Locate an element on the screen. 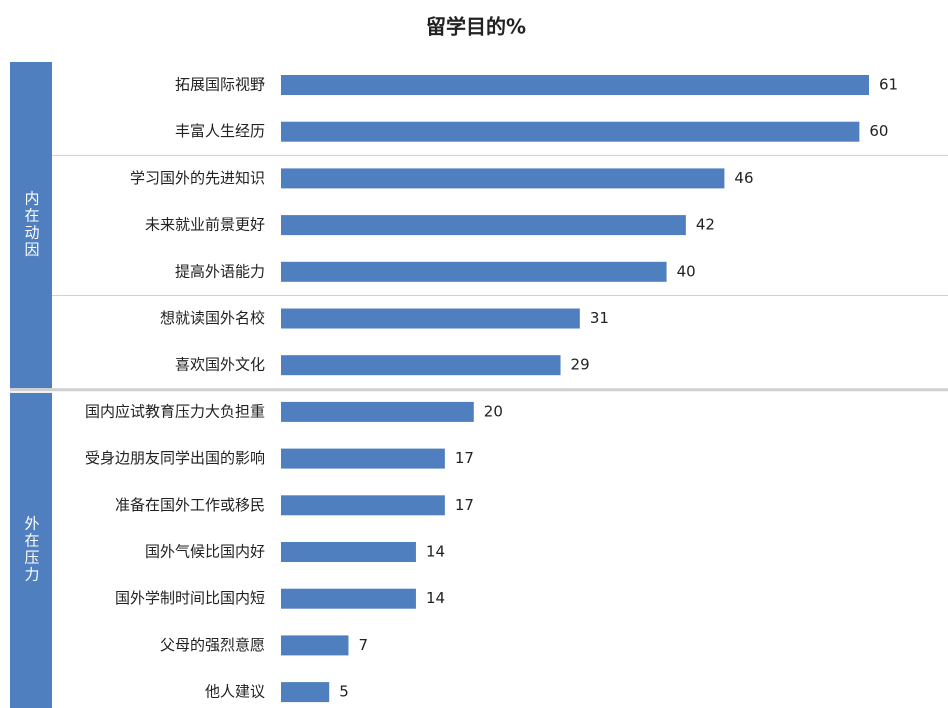  category-label: 国外气候比国内好 is located at coordinates (205, 552).